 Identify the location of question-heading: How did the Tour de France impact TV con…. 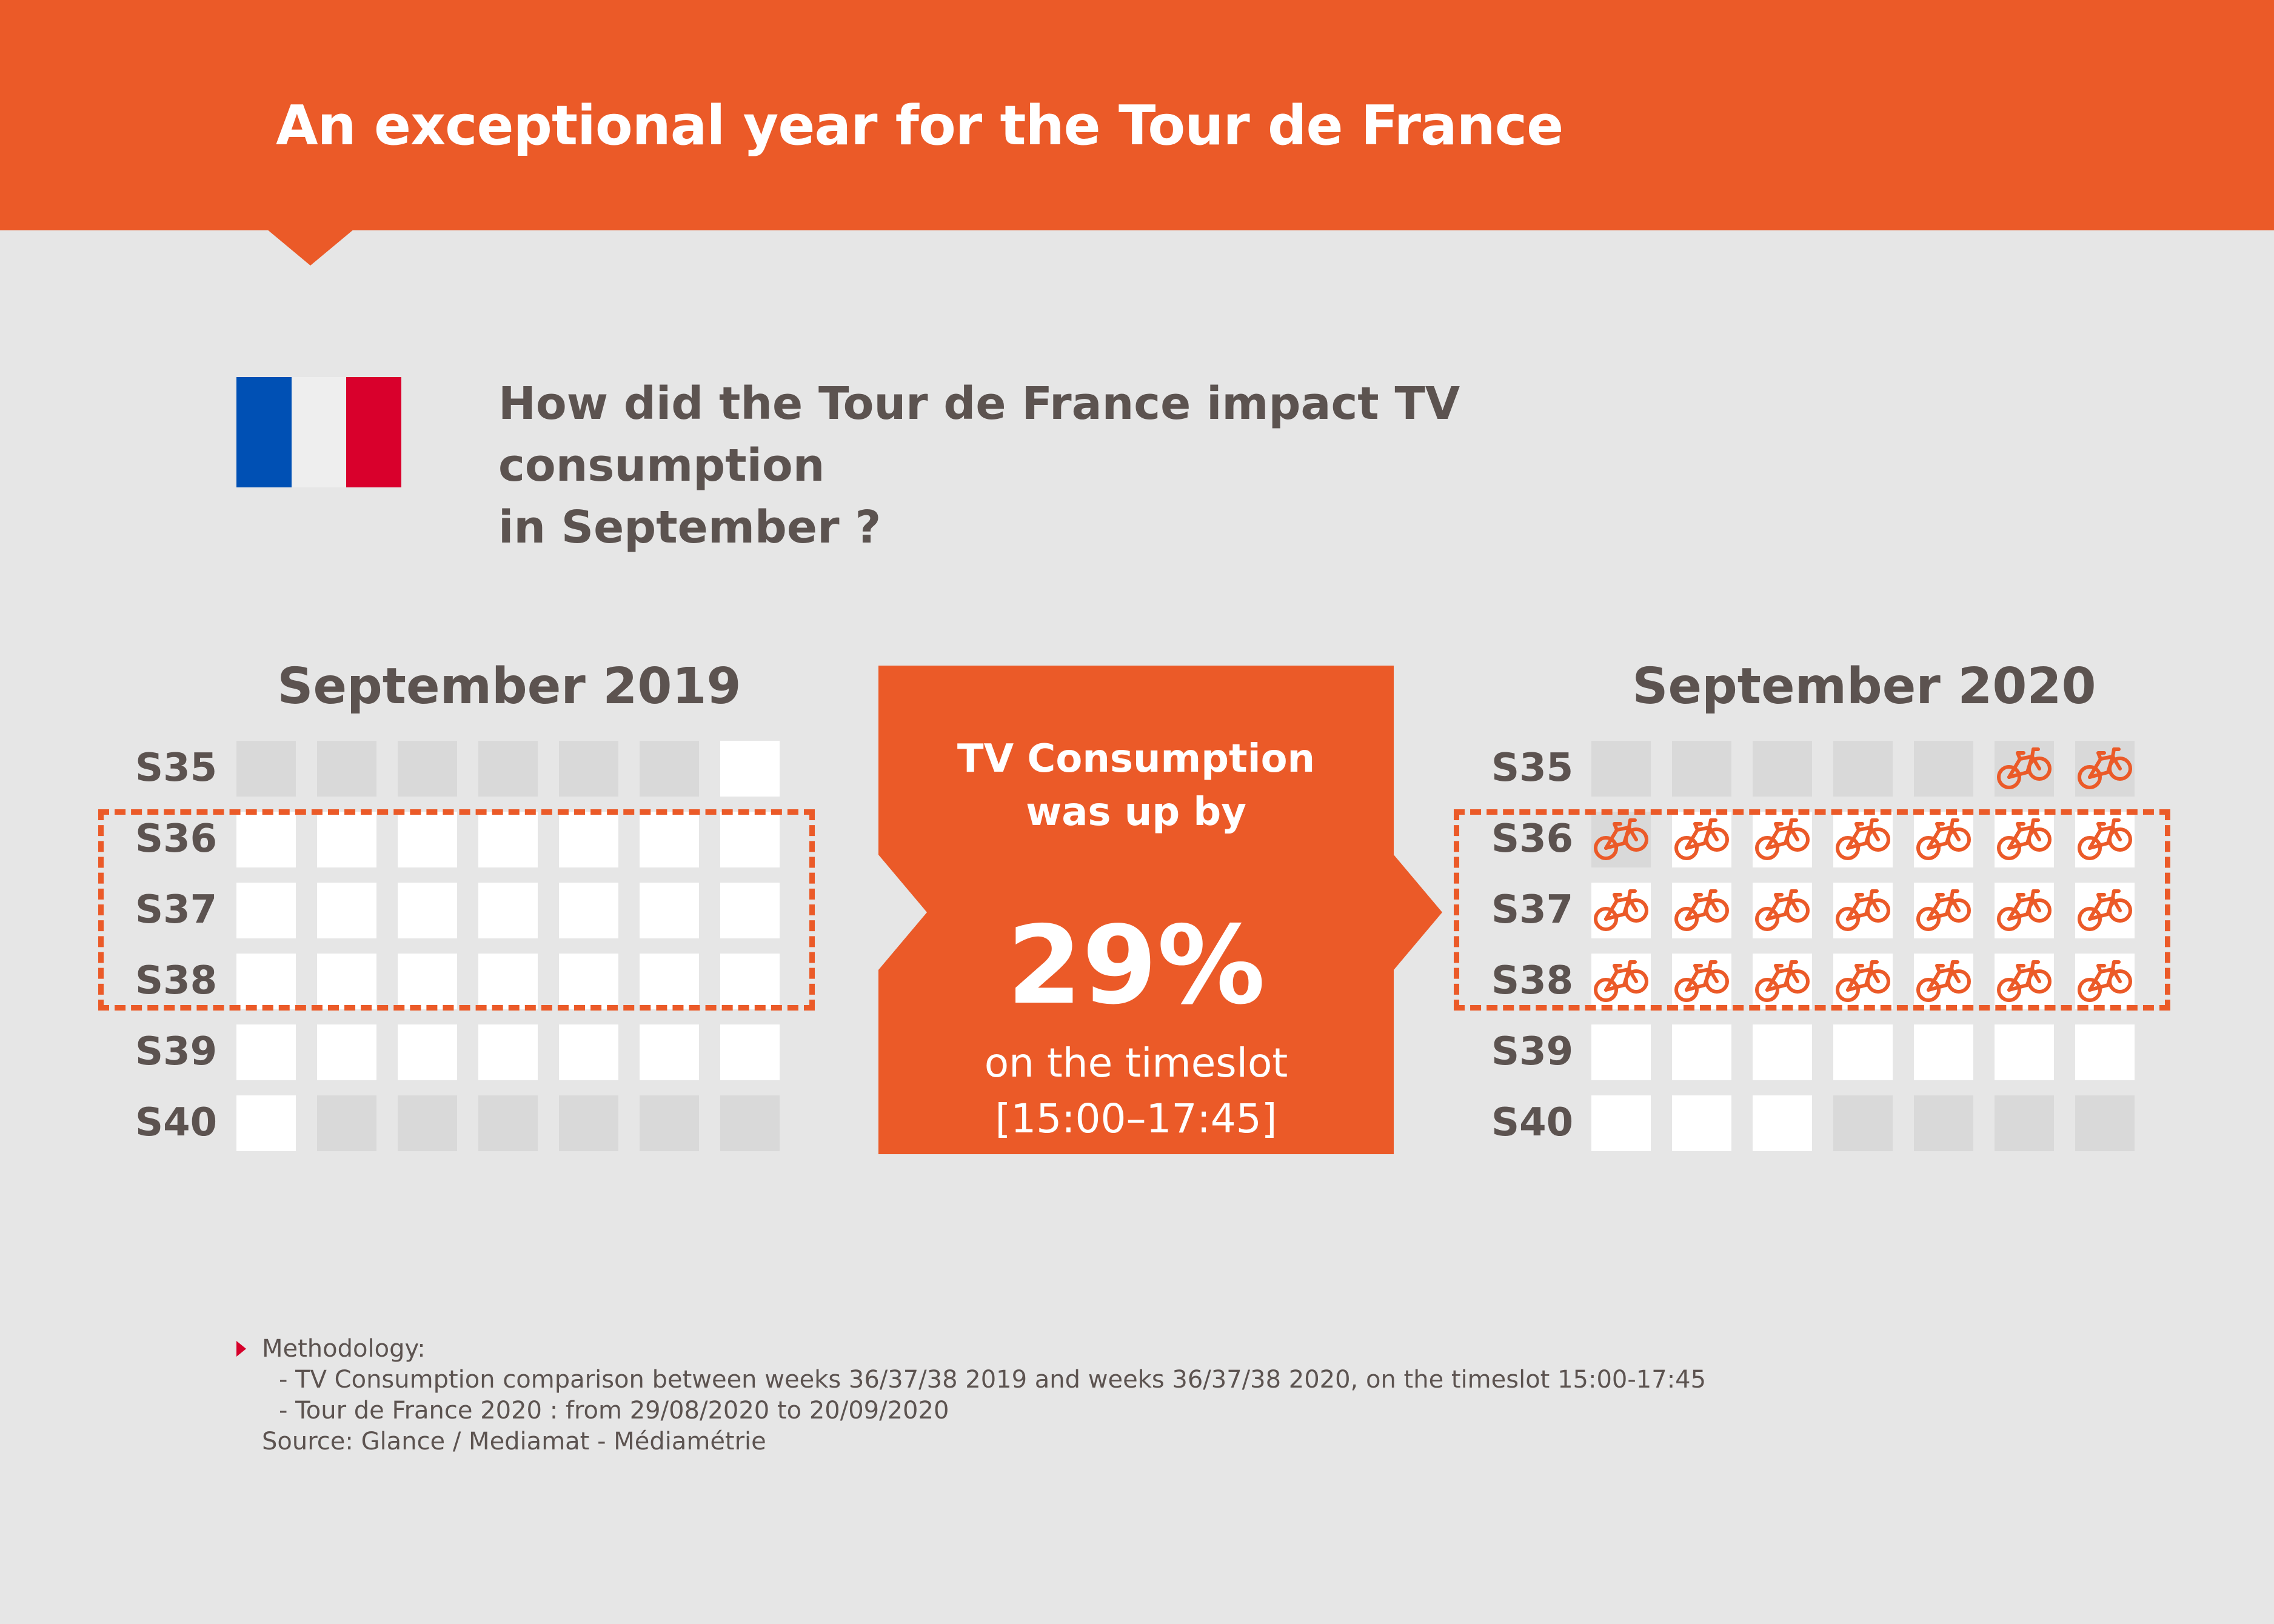
(1134, 465).